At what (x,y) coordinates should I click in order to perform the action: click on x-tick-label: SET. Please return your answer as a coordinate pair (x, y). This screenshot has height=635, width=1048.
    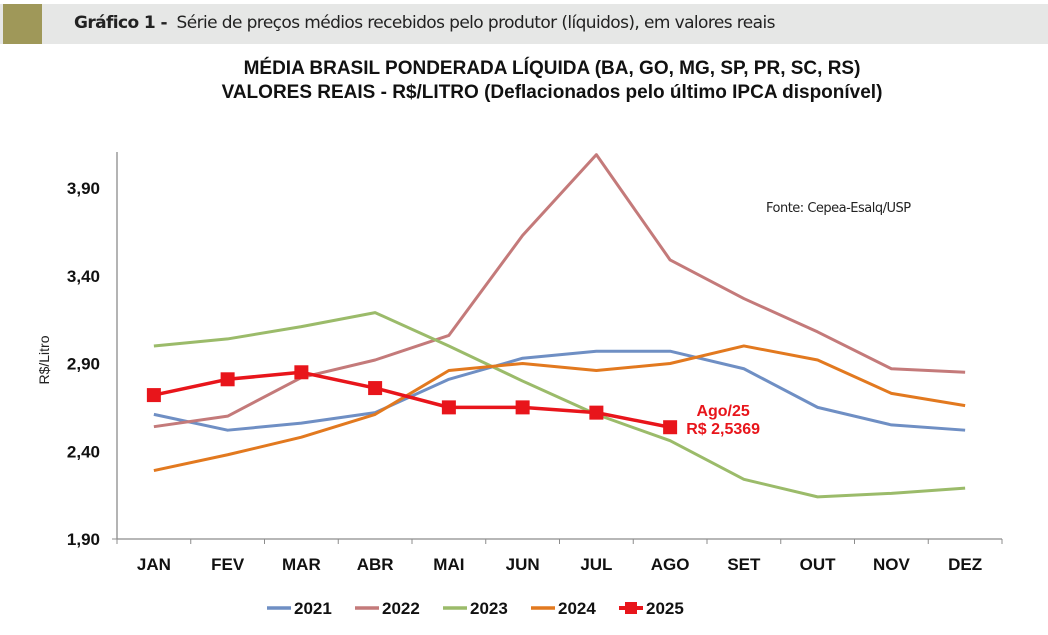
    Looking at the image, I should click on (744, 564).